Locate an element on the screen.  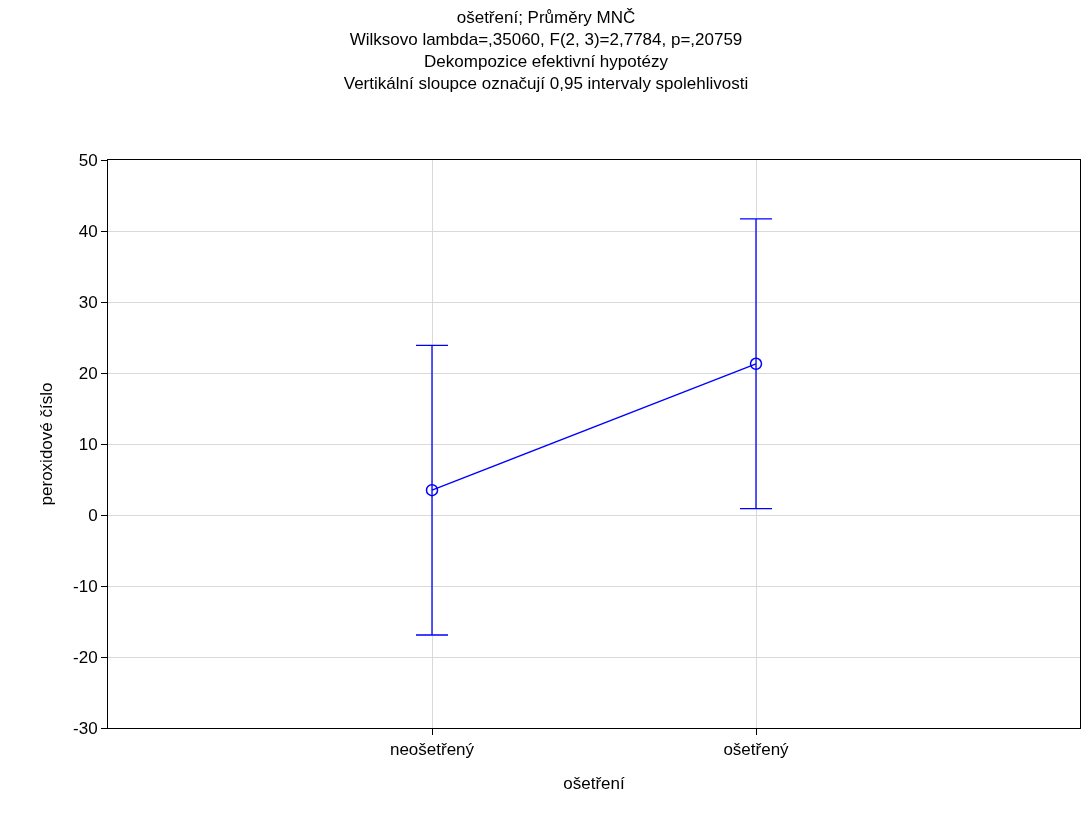
y-tick-label: 30 is located at coordinates (88, 302).